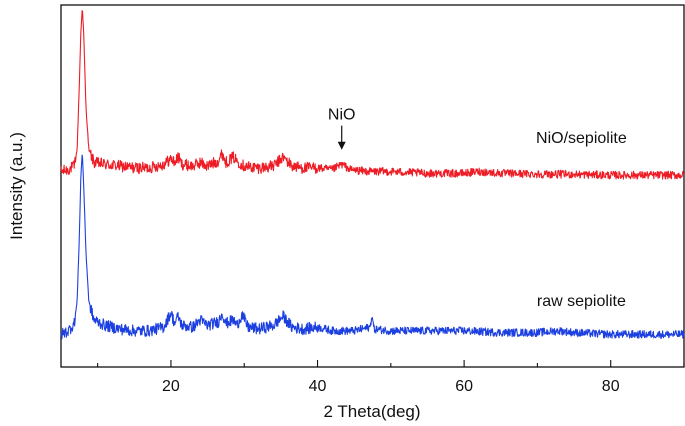 The width and height of the screenshot is (685, 426). Describe the element at coordinates (16, 186) in the screenshot. I see `y-axis-title: Intensity (a.u.)` at that location.